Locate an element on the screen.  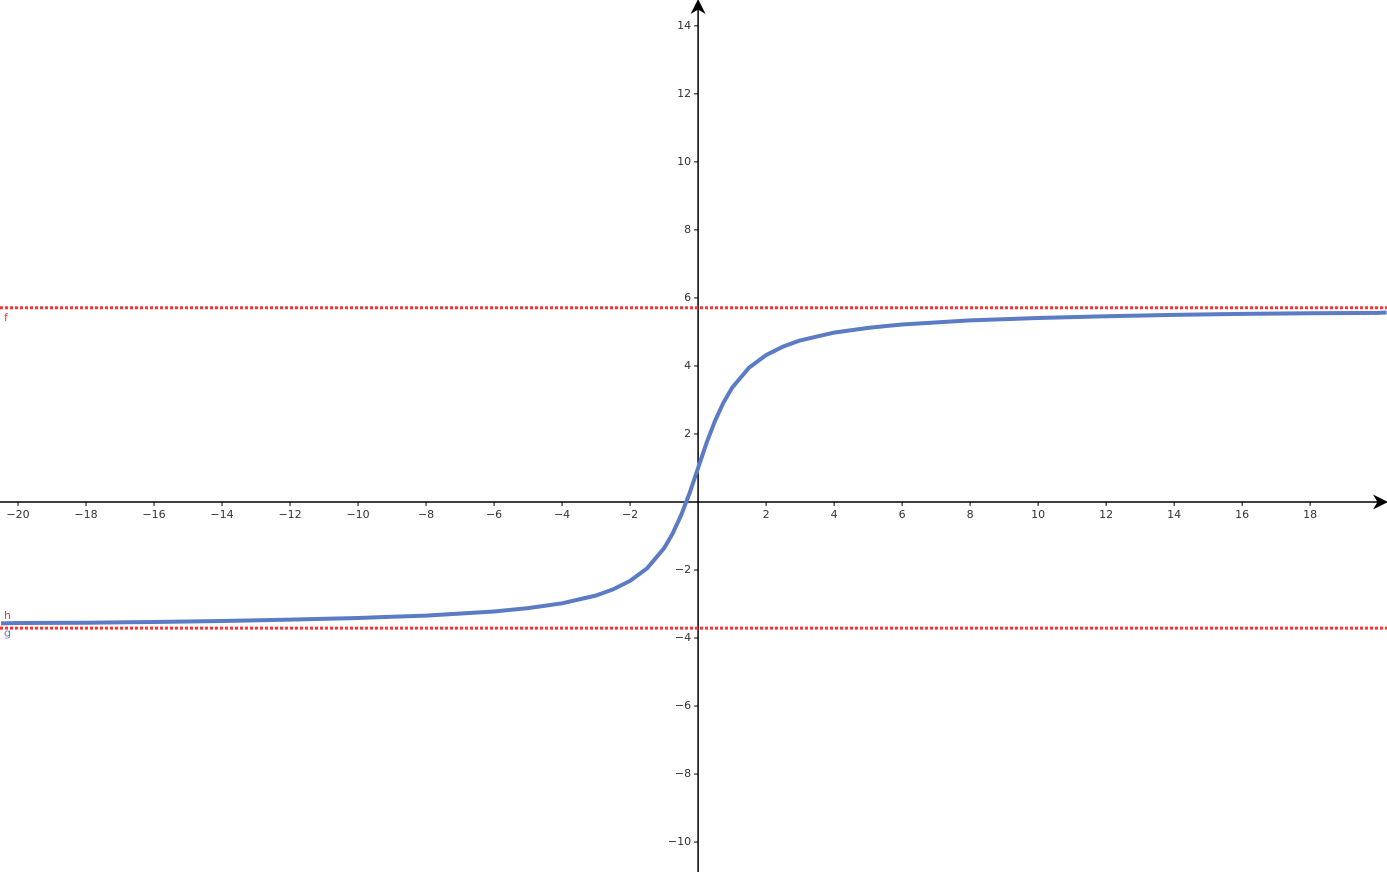
y-tick-label: −2 is located at coordinates (683, 569).